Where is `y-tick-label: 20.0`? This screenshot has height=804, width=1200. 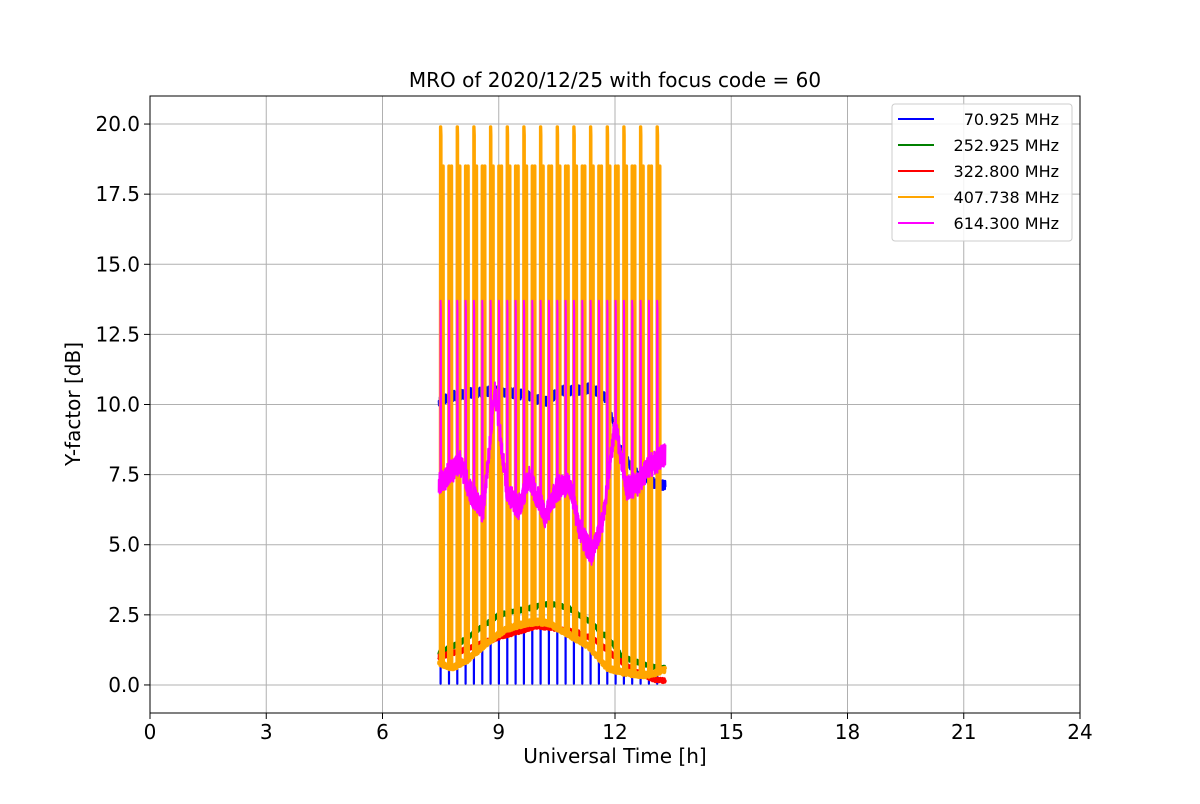 y-tick-label: 20.0 is located at coordinates (117, 124).